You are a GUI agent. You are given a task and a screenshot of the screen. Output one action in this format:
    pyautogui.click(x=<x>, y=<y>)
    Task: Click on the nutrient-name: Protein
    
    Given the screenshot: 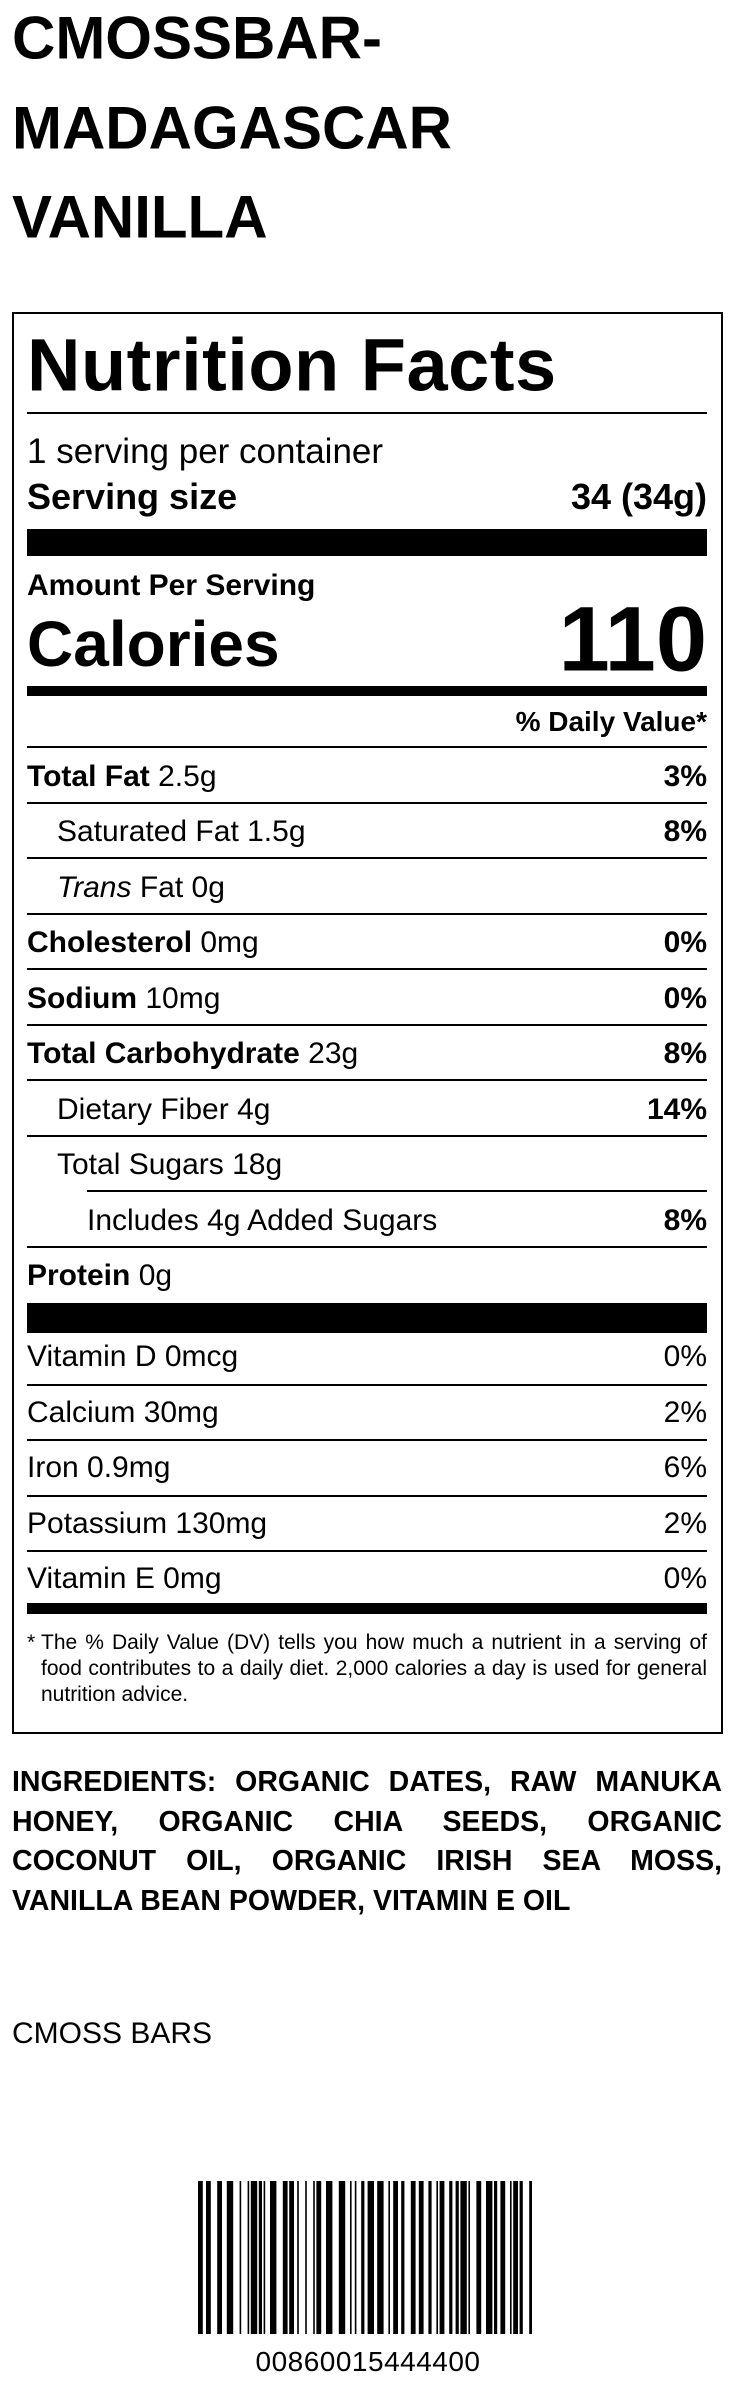 What is the action you would take?
    pyautogui.click(x=79, y=1276)
    